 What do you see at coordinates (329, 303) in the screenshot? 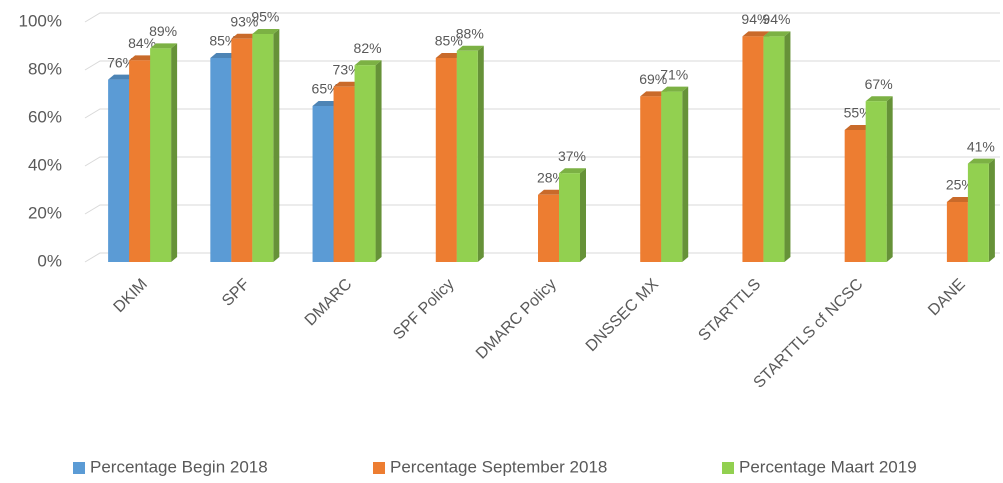
I see `x-tick-label: DMARC` at bounding box center [329, 303].